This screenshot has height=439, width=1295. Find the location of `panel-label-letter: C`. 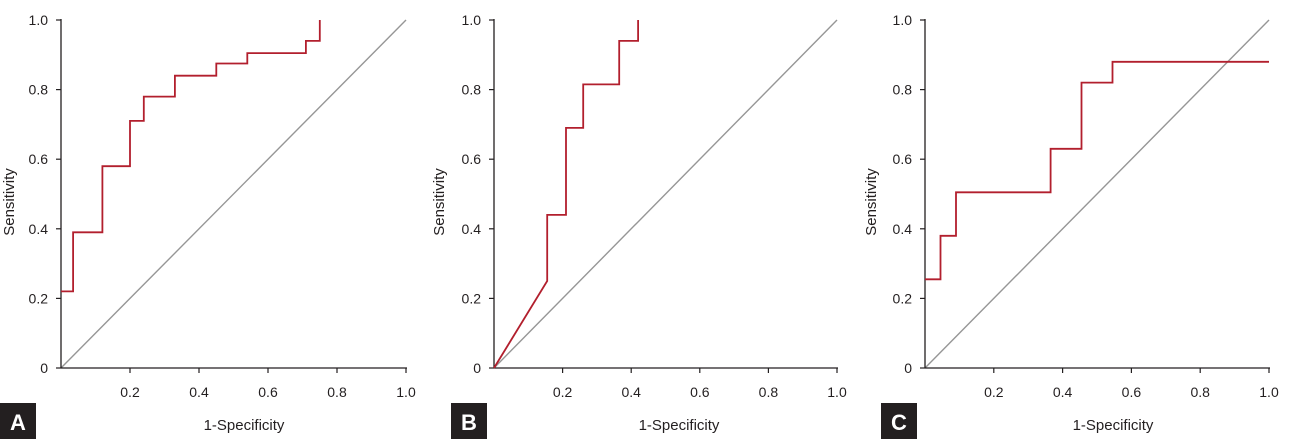

panel-label-letter: C is located at coordinates (899, 422).